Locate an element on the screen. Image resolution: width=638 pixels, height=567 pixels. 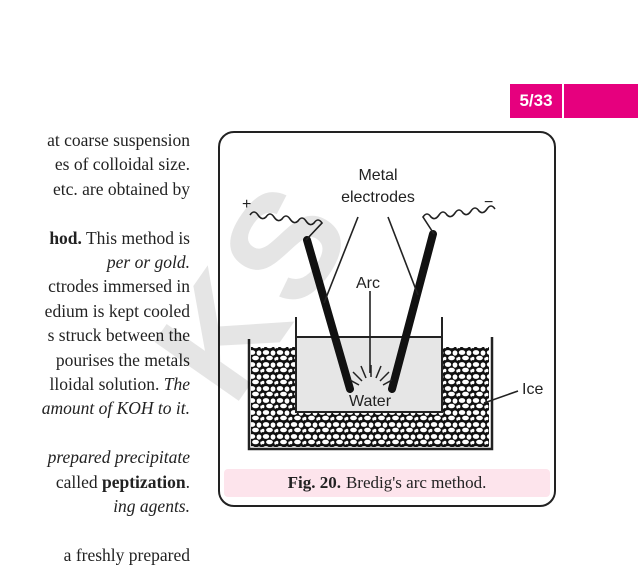
body-text-line: etc. are obtained by is located at coordinates (121, 189).